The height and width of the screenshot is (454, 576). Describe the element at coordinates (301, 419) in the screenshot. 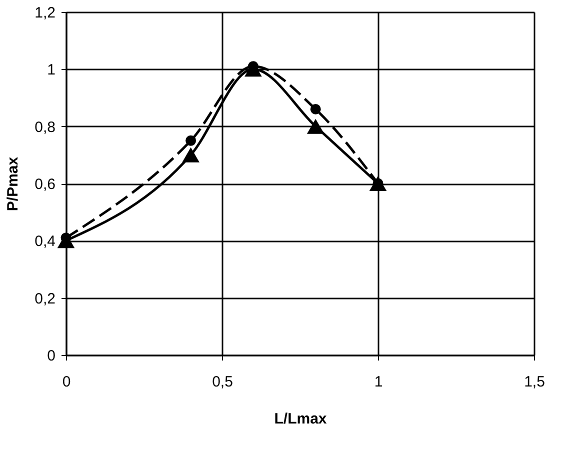

I see `x-axis-title: L/Lmax` at that location.